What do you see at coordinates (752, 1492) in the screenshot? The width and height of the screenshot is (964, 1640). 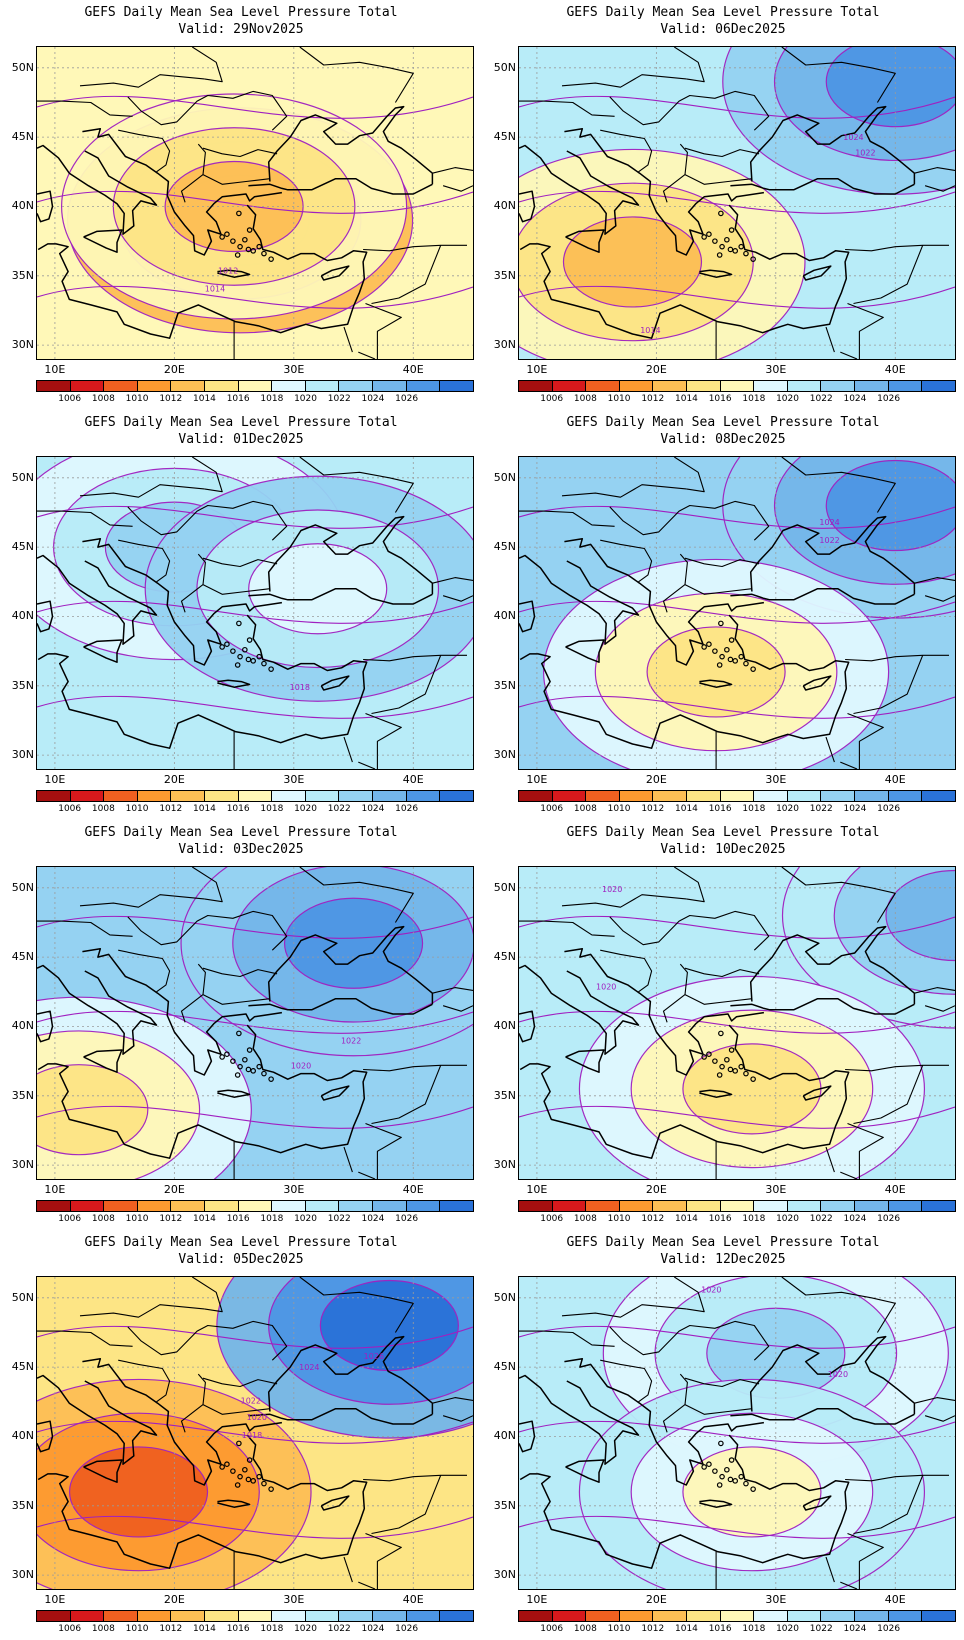 I see `low-pressure-area` at bounding box center [752, 1492].